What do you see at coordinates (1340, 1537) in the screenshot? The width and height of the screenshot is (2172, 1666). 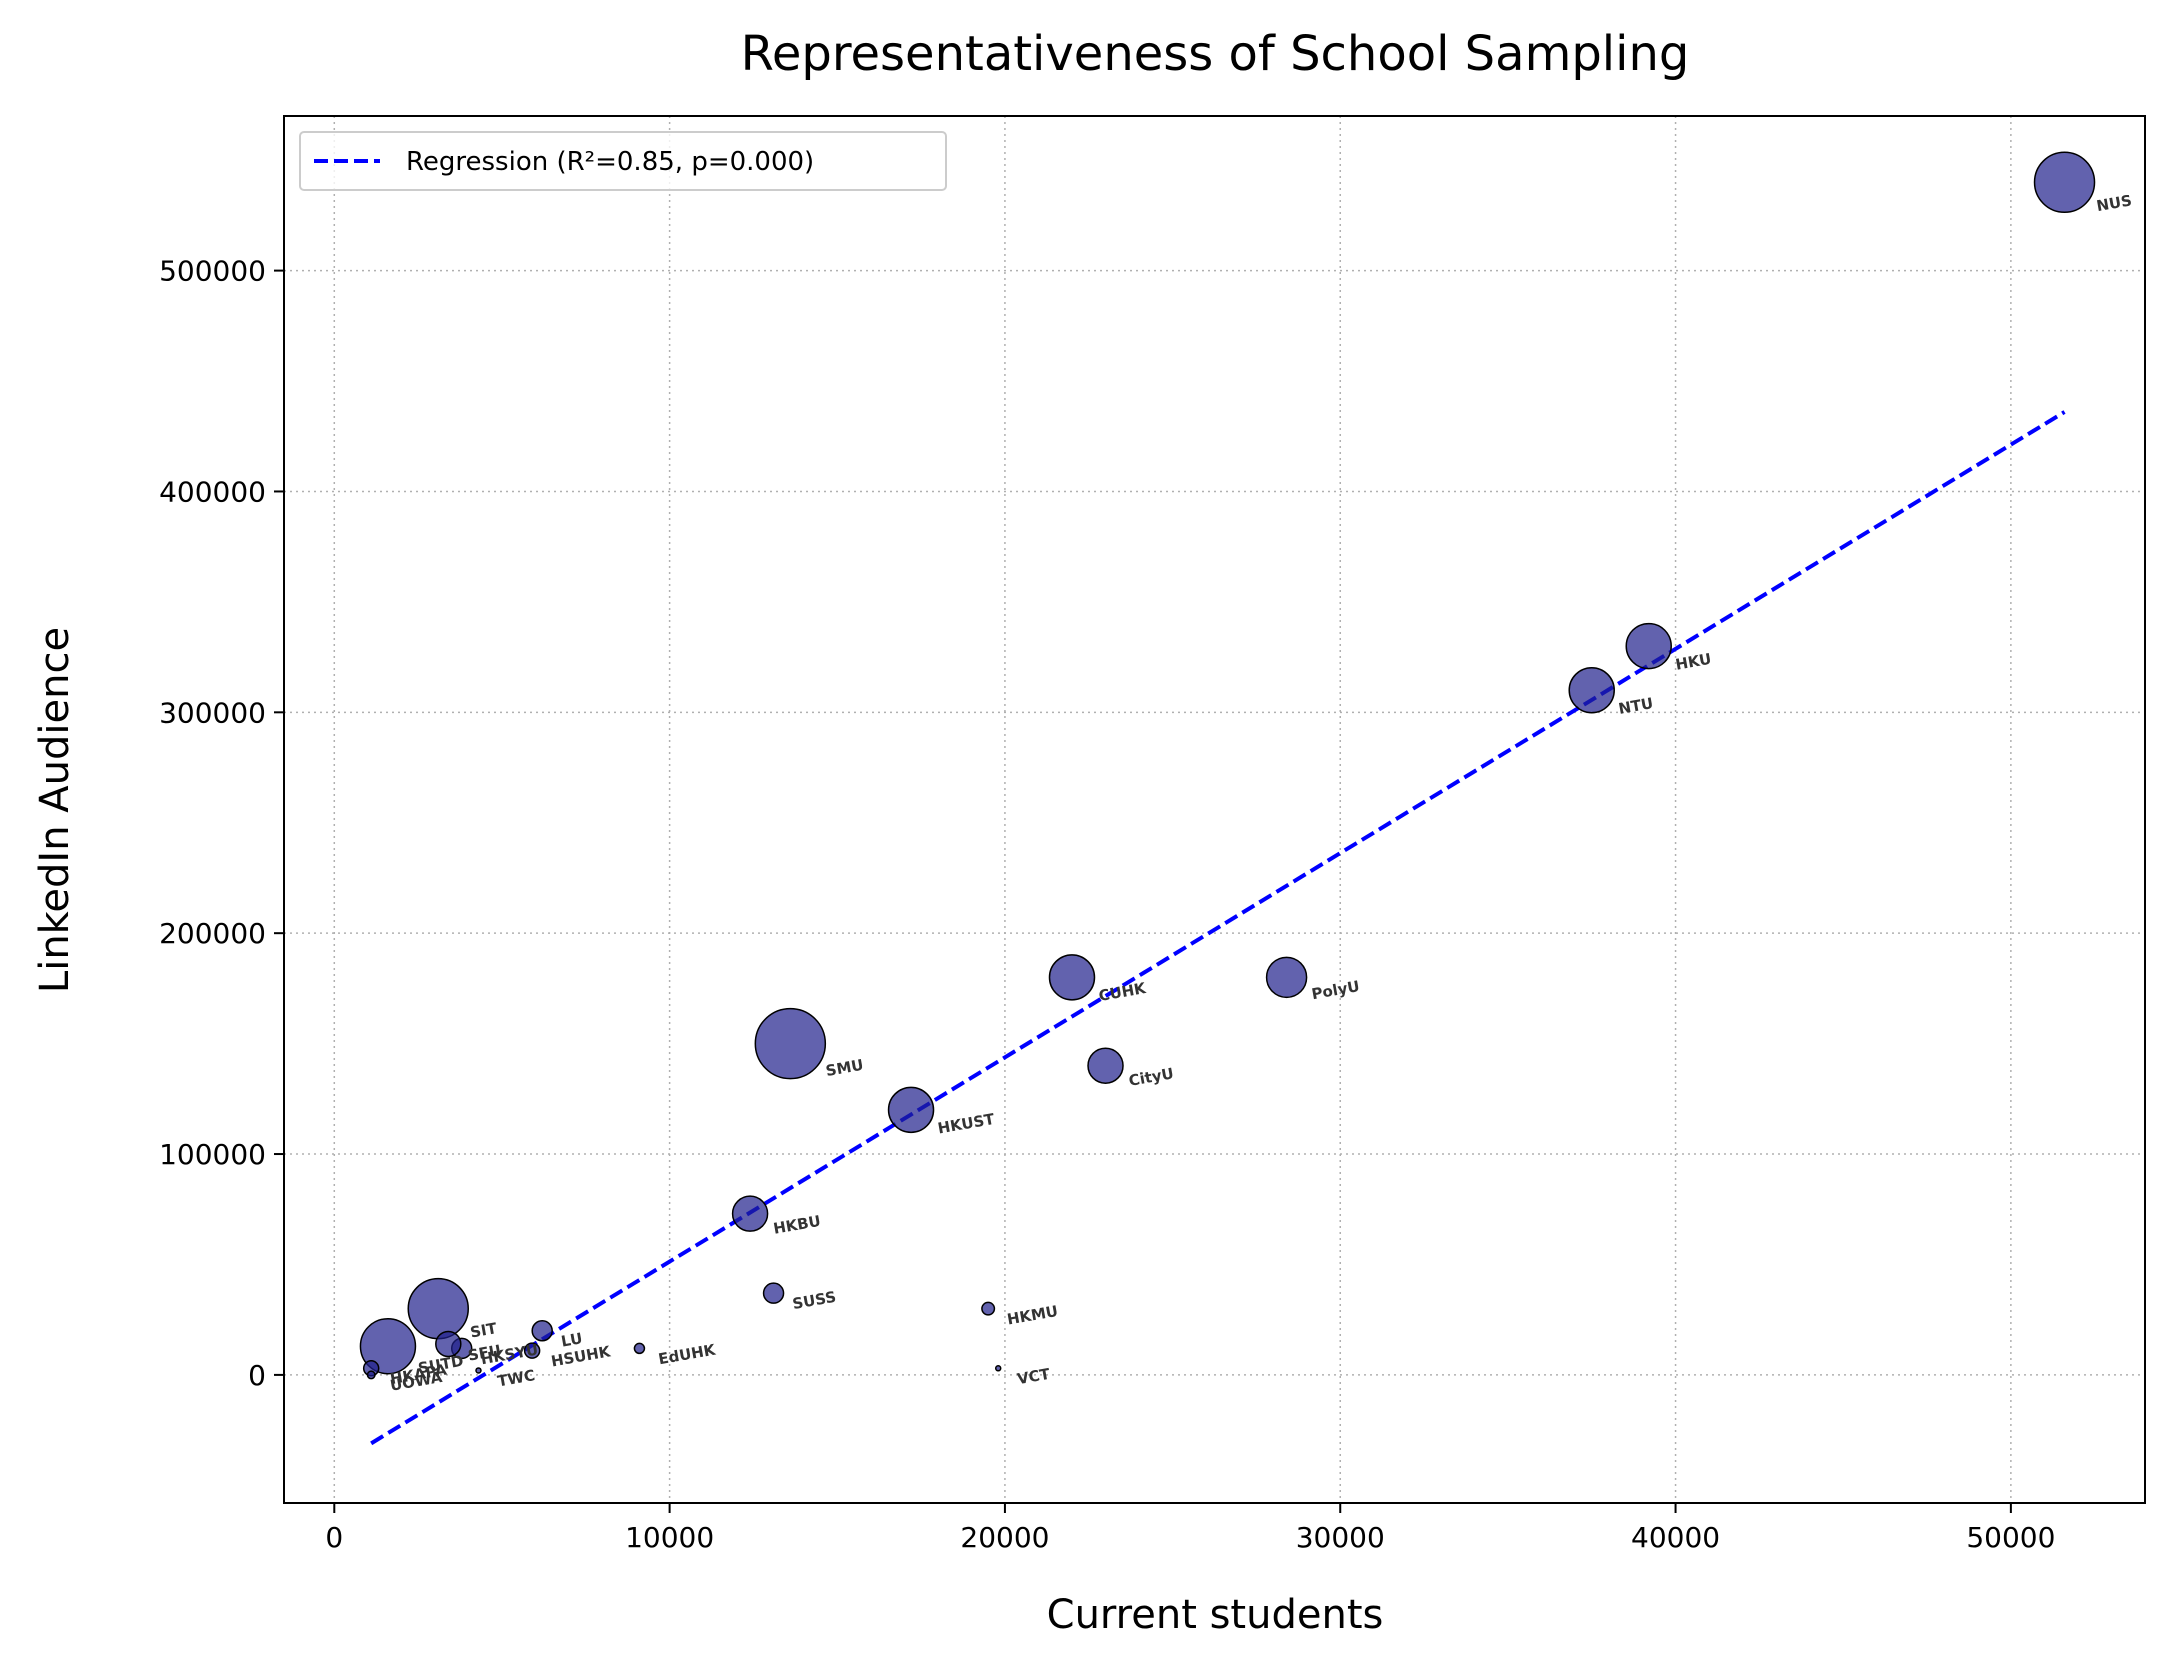 I see `x-tick-label: 30000` at bounding box center [1340, 1537].